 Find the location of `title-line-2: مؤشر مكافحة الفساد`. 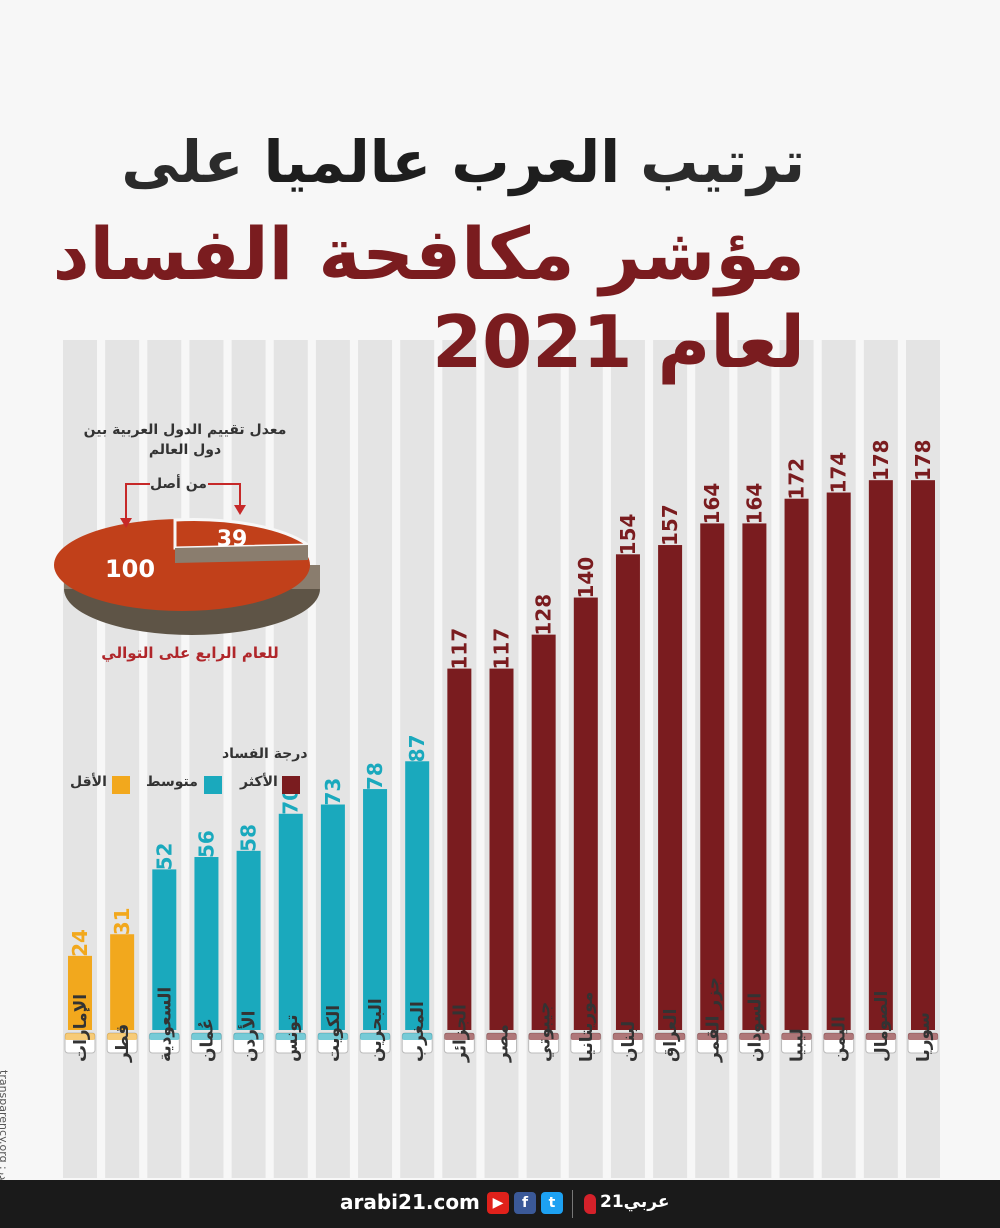

title-line-2: مؤشر مكافحة الفساد is located at coordinates (428, 254).